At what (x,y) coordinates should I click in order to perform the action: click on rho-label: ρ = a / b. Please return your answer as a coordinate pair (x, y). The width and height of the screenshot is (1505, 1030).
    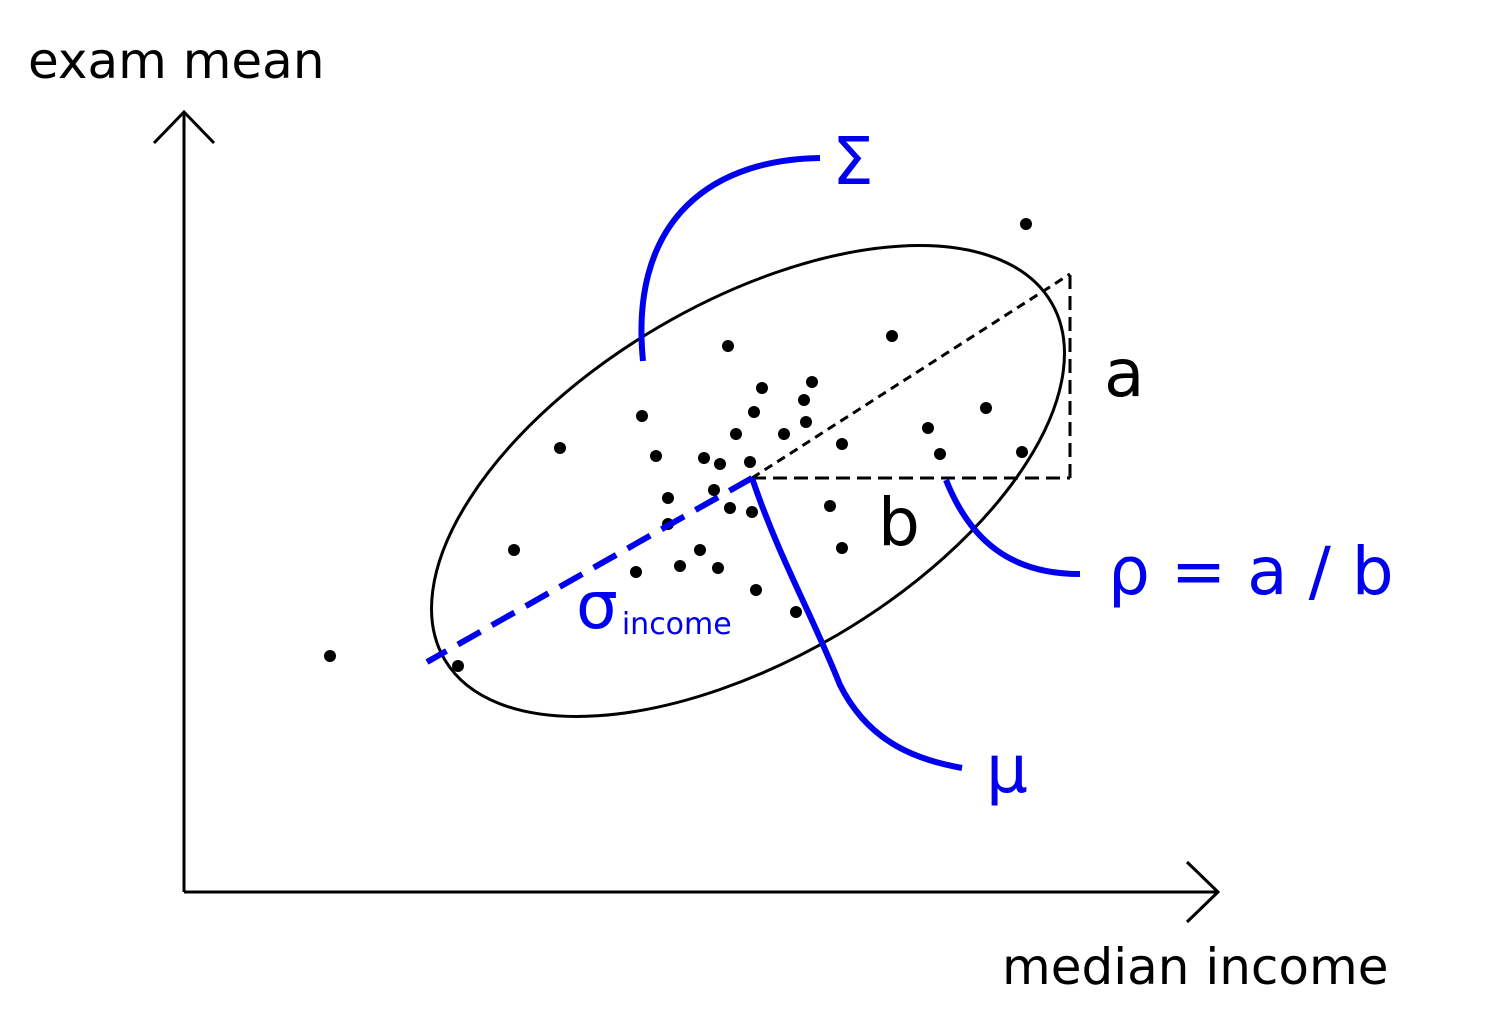
    Looking at the image, I should click on (1251, 571).